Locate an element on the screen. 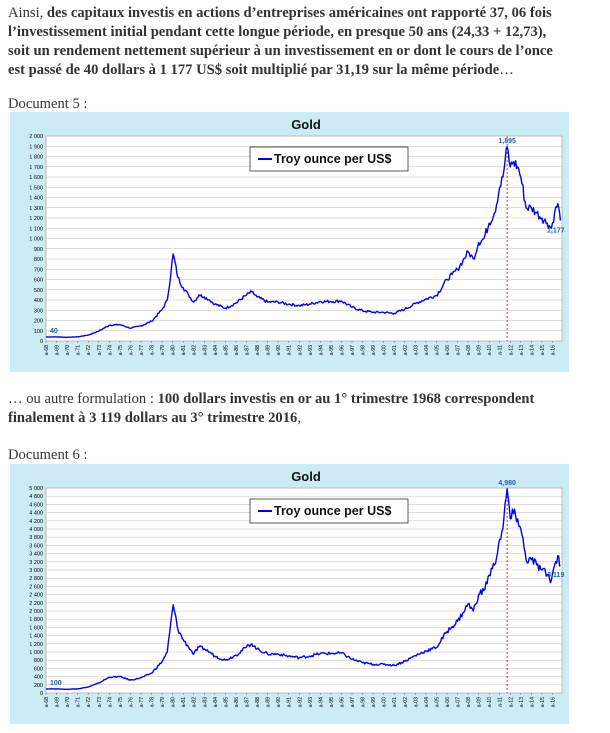 The width and height of the screenshot is (610, 733). x-tick-label: a-77 is located at coordinates (142, 702).